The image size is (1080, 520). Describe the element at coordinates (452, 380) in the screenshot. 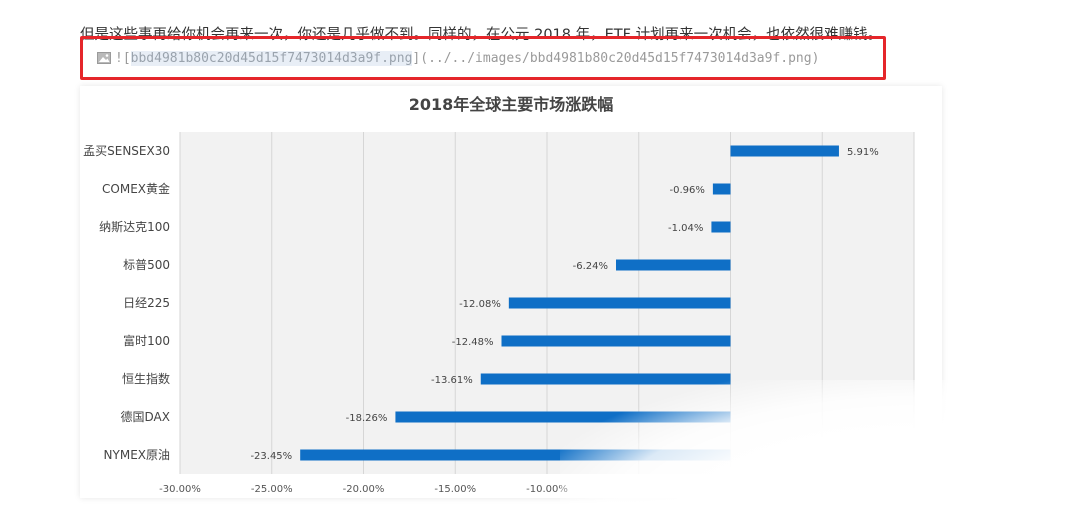

I see `data-label: -13.61%` at that location.